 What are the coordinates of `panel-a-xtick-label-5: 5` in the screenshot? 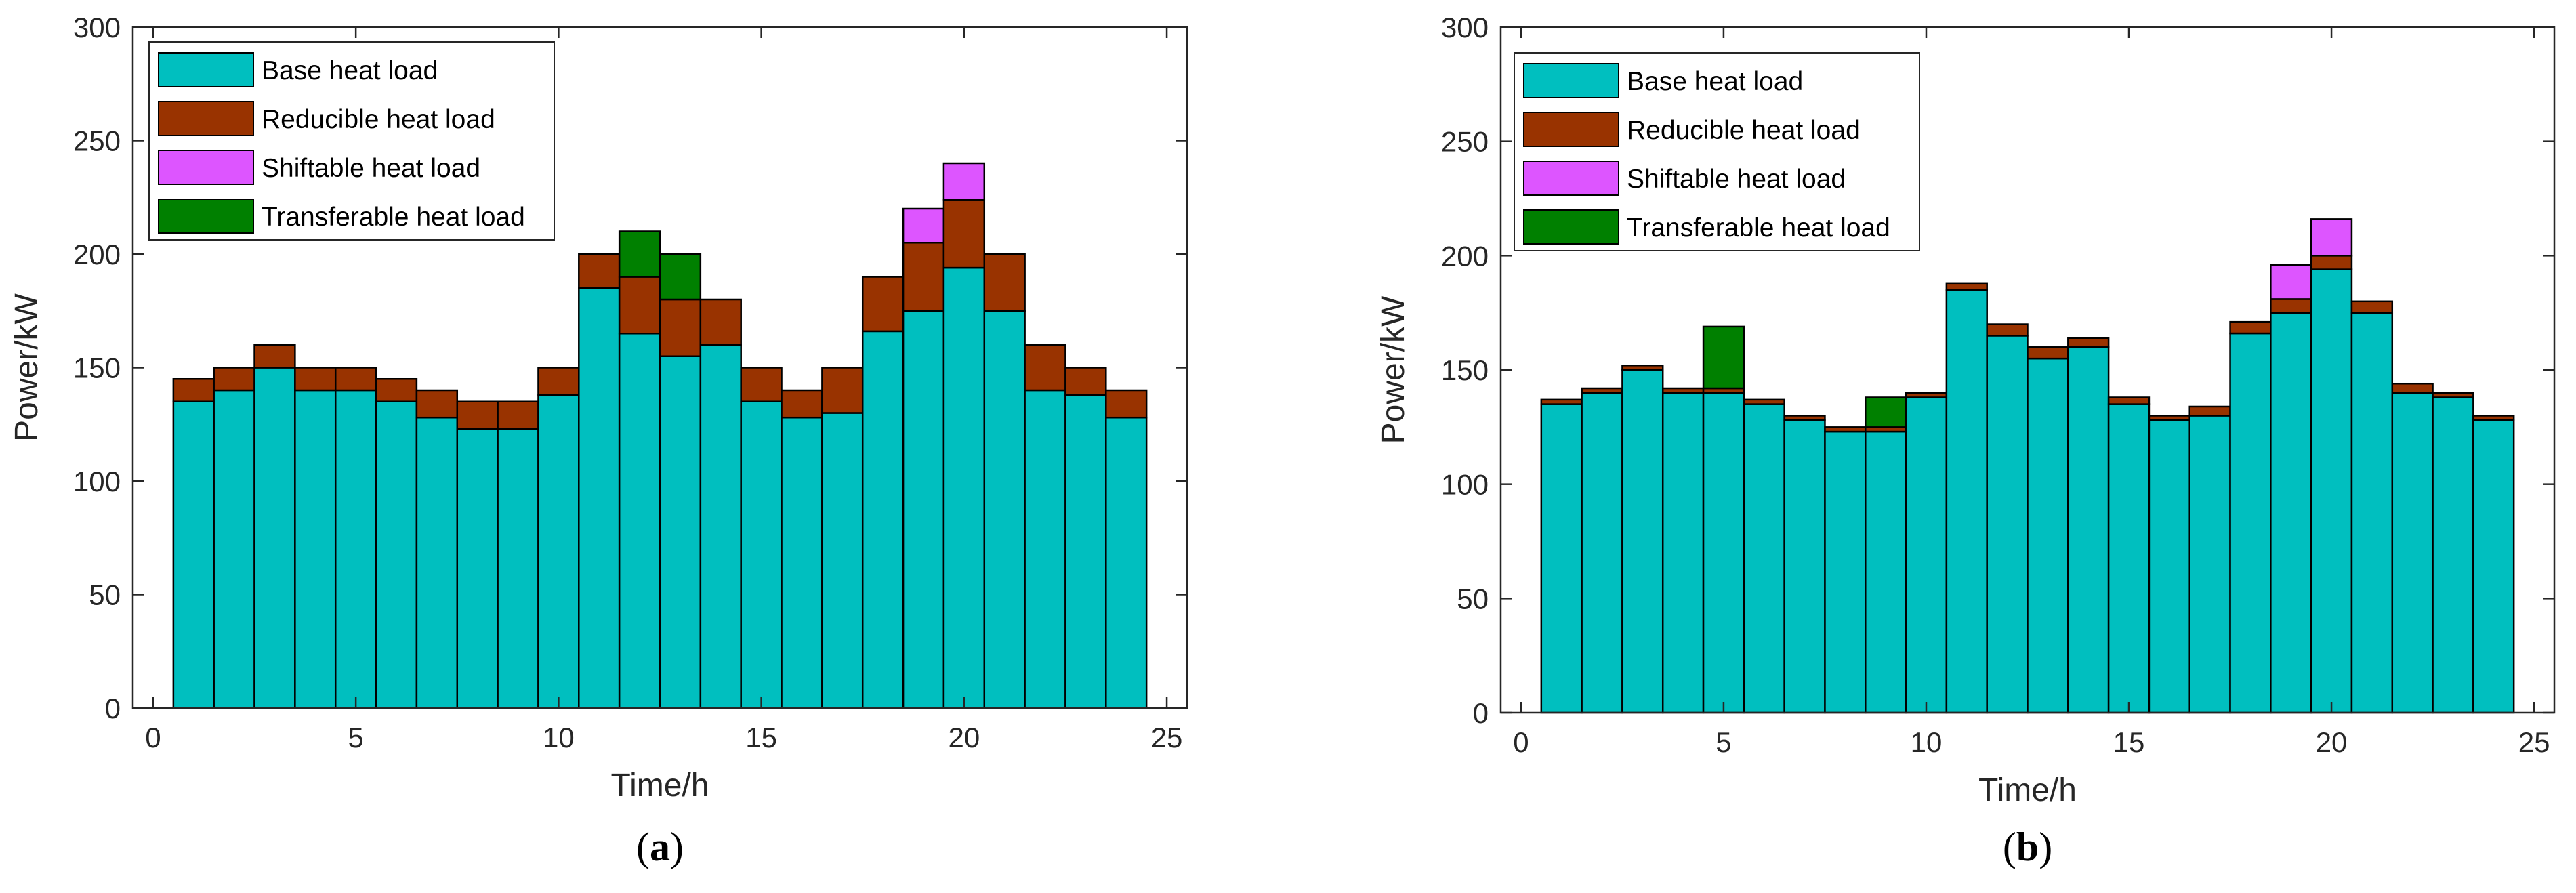 It's located at (355, 738).